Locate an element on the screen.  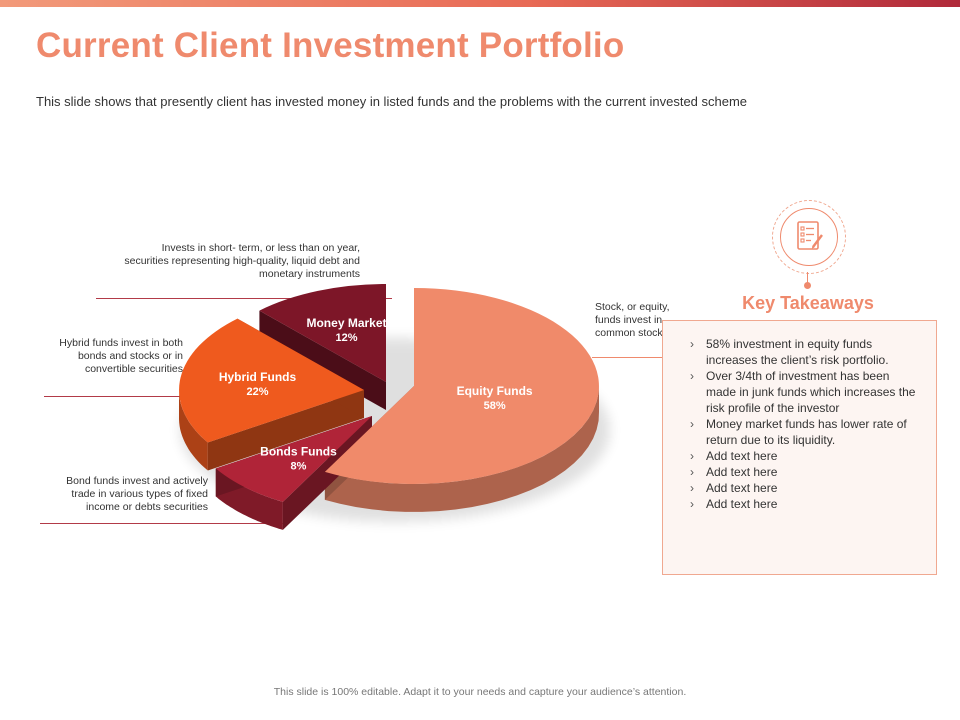
slice-value-label: 8% is located at coordinates (299, 466).